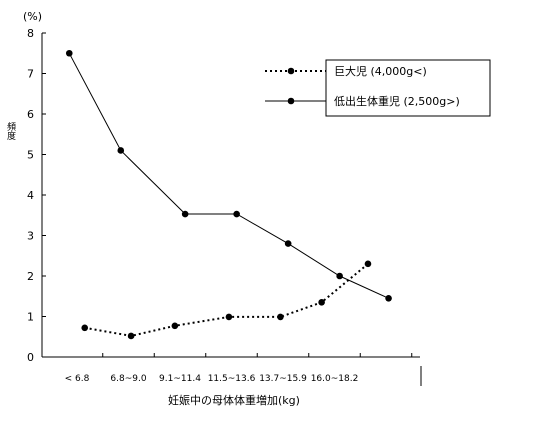 The image size is (550, 428). Describe the element at coordinates (30, 276) in the screenshot. I see `y-tick-label: 2` at that location.